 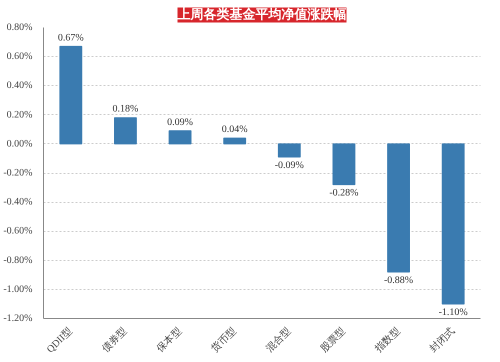 I want to click on data-label: 0.09%, so click(x=180, y=122).